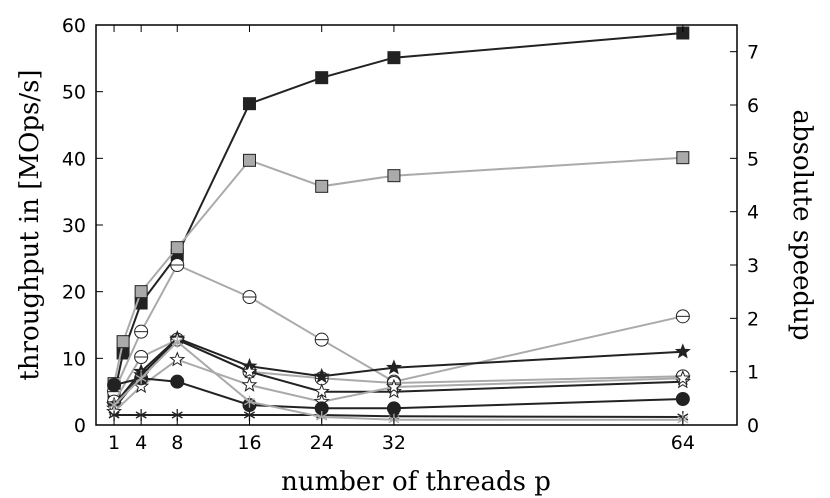 The width and height of the screenshot is (830, 498). What do you see at coordinates (249, 443) in the screenshot?
I see `x-tick-label: 16` at bounding box center [249, 443].